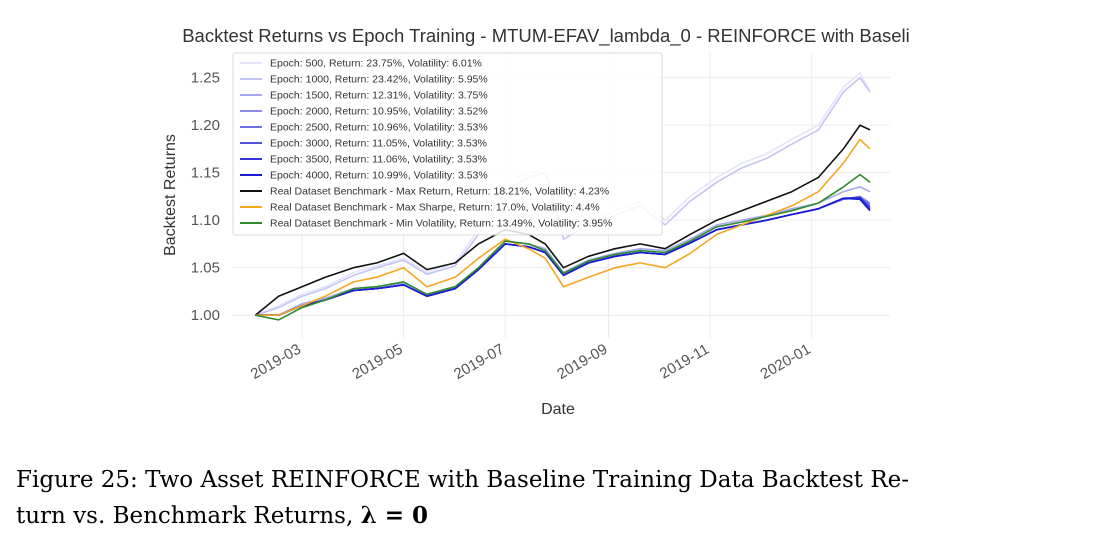 The image size is (1102, 544). What do you see at coordinates (558, 409) in the screenshot?
I see `x-axis-label: Date` at bounding box center [558, 409].